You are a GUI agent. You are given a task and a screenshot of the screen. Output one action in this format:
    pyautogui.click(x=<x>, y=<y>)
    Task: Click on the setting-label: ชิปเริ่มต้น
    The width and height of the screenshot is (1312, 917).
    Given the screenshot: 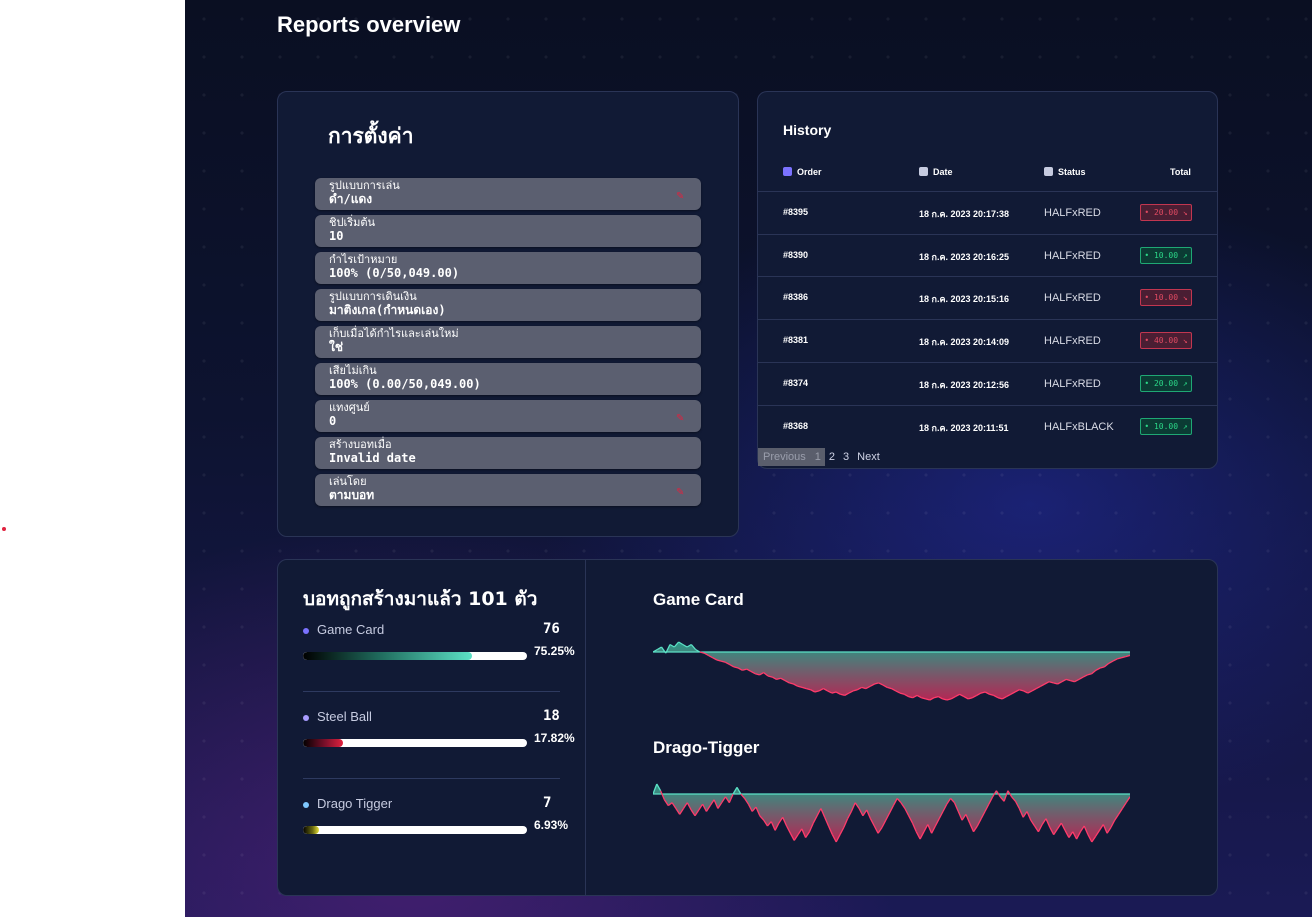 What is the action you would take?
    pyautogui.click(x=352, y=222)
    